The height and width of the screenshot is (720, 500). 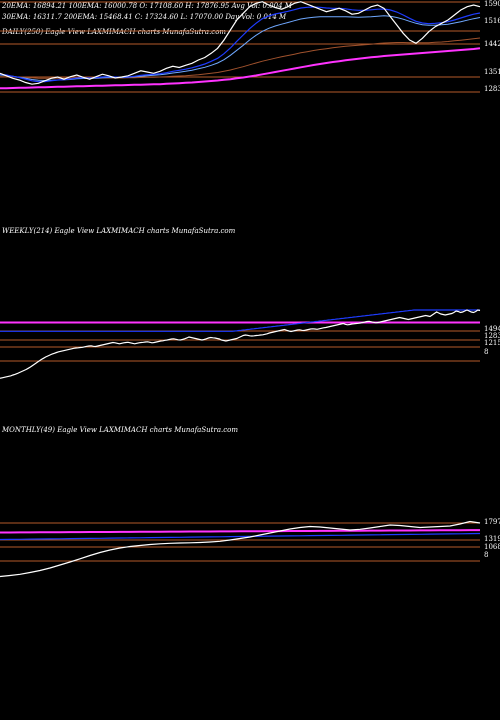 I want to click on level-label: 1797, so click(x=492, y=522).